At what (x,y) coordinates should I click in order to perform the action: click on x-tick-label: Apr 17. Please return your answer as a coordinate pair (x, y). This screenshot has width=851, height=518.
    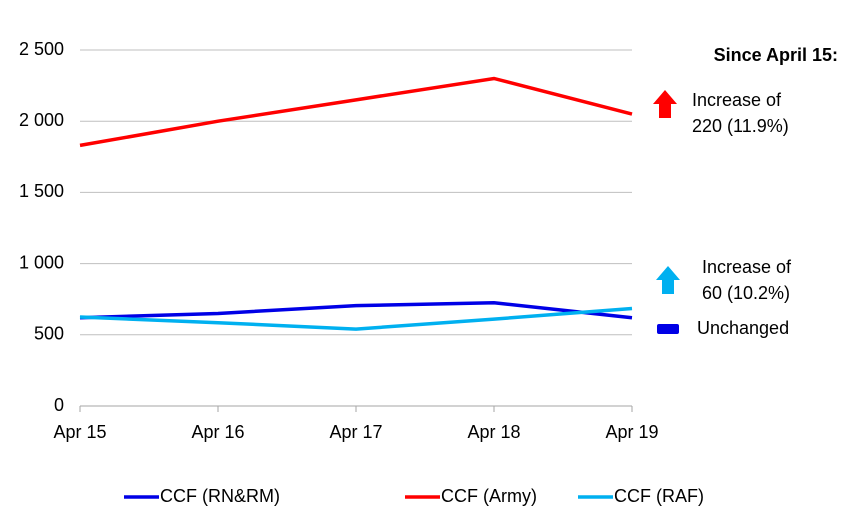
    Looking at the image, I should click on (355, 432).